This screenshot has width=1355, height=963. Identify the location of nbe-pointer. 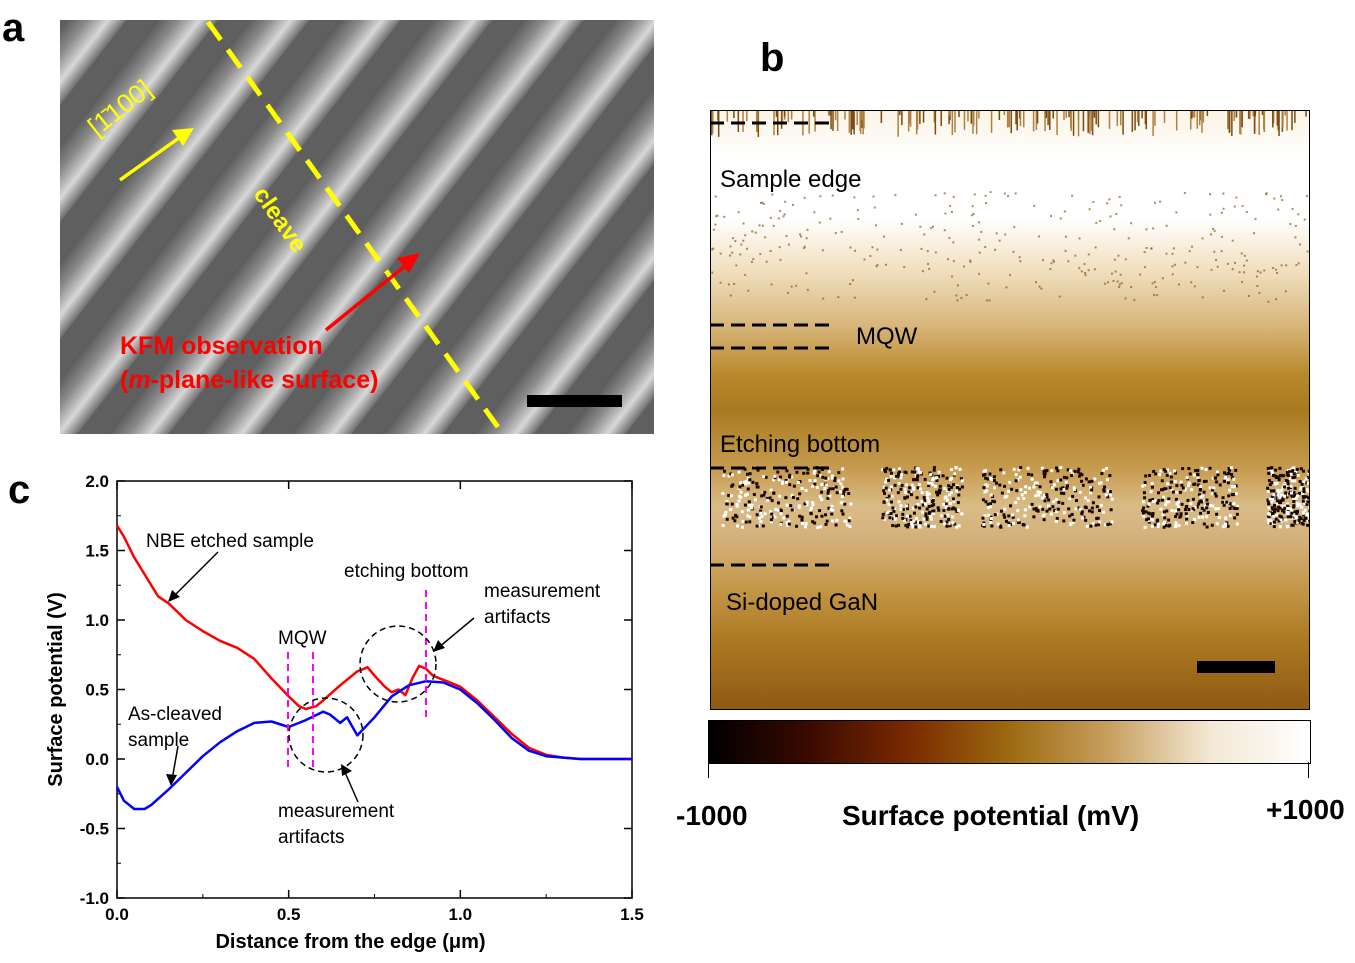
(195, 575).